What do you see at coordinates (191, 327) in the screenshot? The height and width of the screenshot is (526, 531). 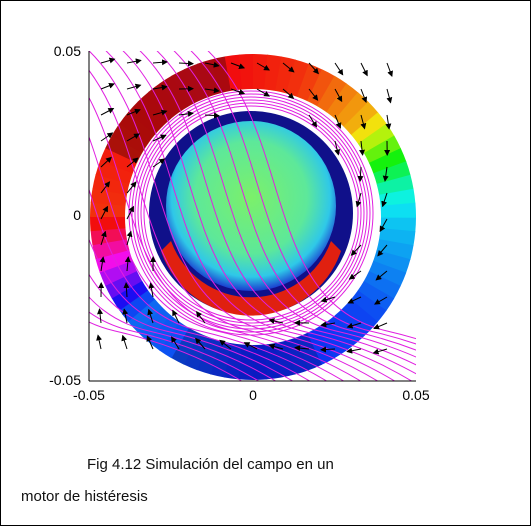 I see `field-line` at bounding box center [191, 327].